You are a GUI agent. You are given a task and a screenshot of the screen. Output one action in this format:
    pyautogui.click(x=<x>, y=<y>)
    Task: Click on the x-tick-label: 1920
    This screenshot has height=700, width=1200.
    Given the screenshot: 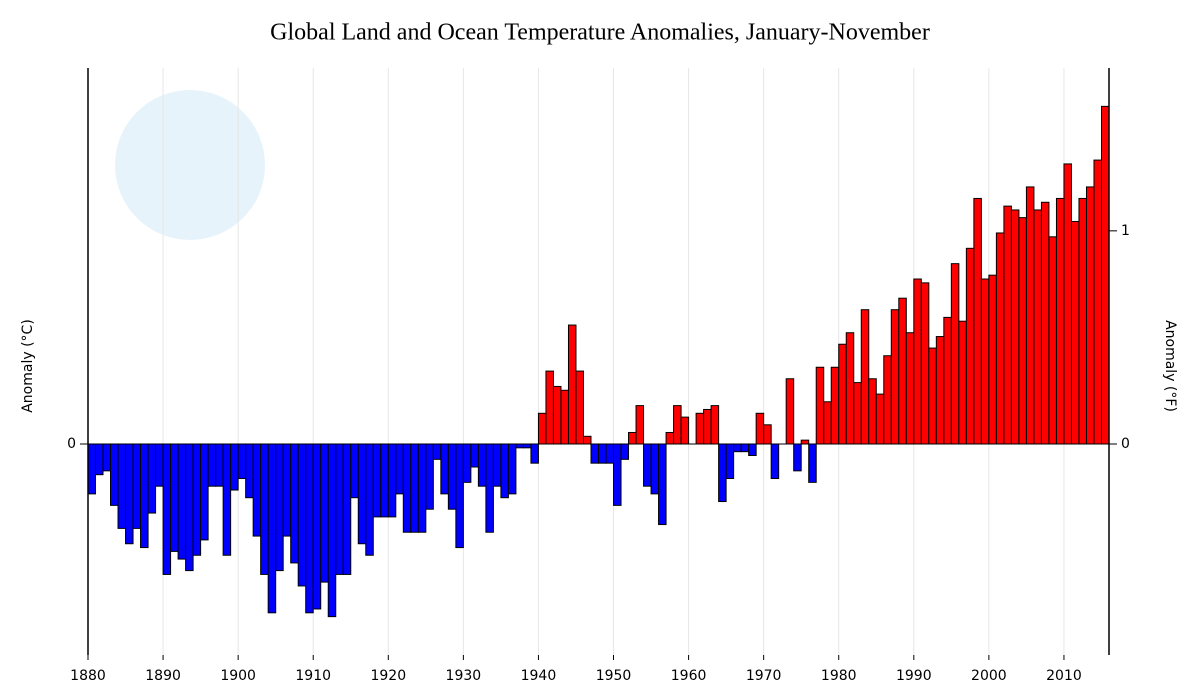 What is the action you would take?
    pyautogui.click(x=388, y=676)
    